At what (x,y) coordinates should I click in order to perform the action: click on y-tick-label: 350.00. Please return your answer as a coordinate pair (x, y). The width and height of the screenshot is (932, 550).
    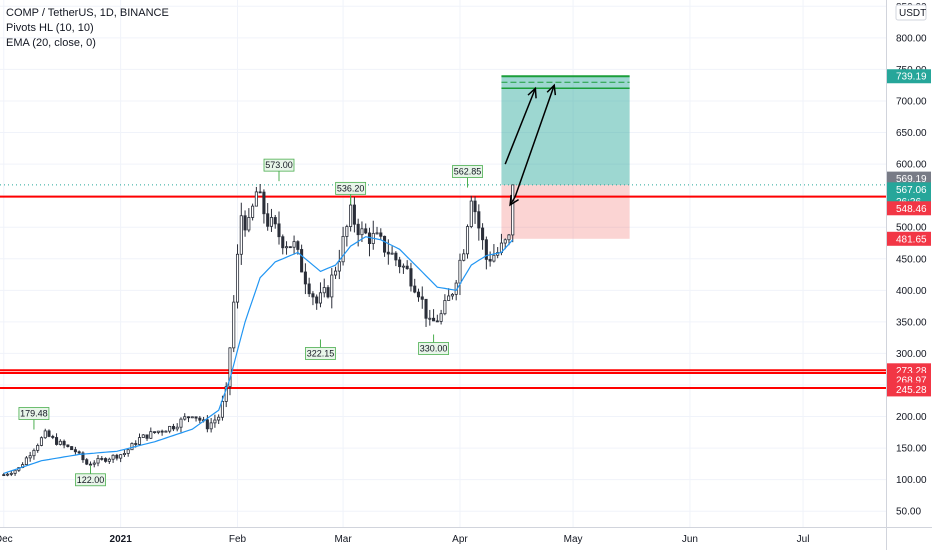
    Looking at the image, I should click on (911, 322).